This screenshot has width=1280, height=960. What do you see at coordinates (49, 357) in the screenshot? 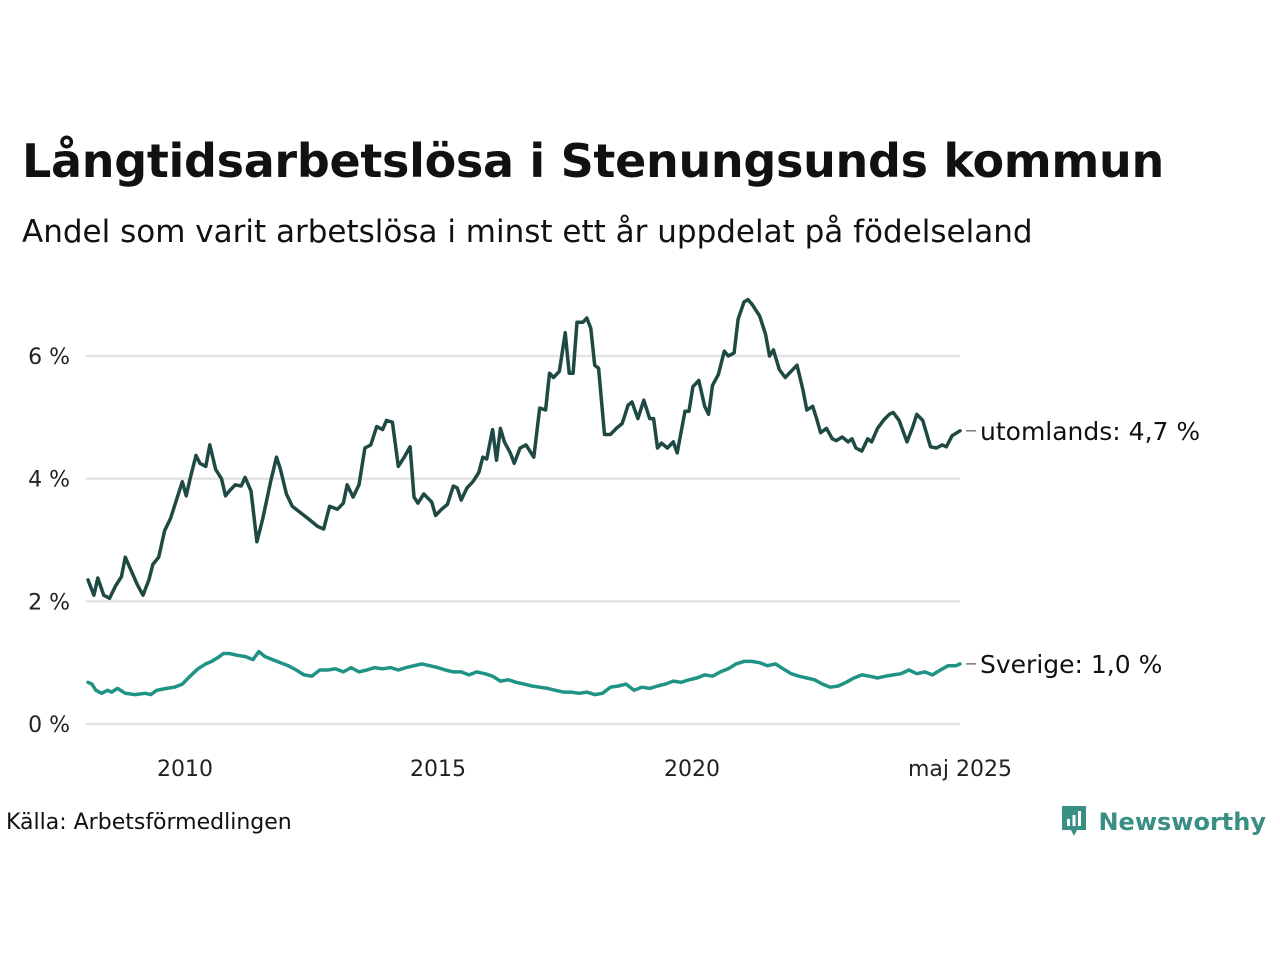
I see `y-tick-label: 6 %` at bounding box center [49, 357].